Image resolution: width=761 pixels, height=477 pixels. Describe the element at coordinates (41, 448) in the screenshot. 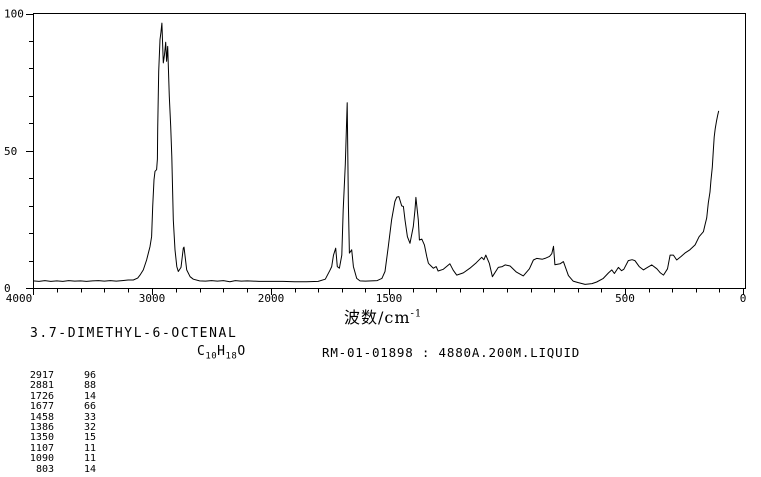

I see `peak-wavenumber: 1107` at that location.